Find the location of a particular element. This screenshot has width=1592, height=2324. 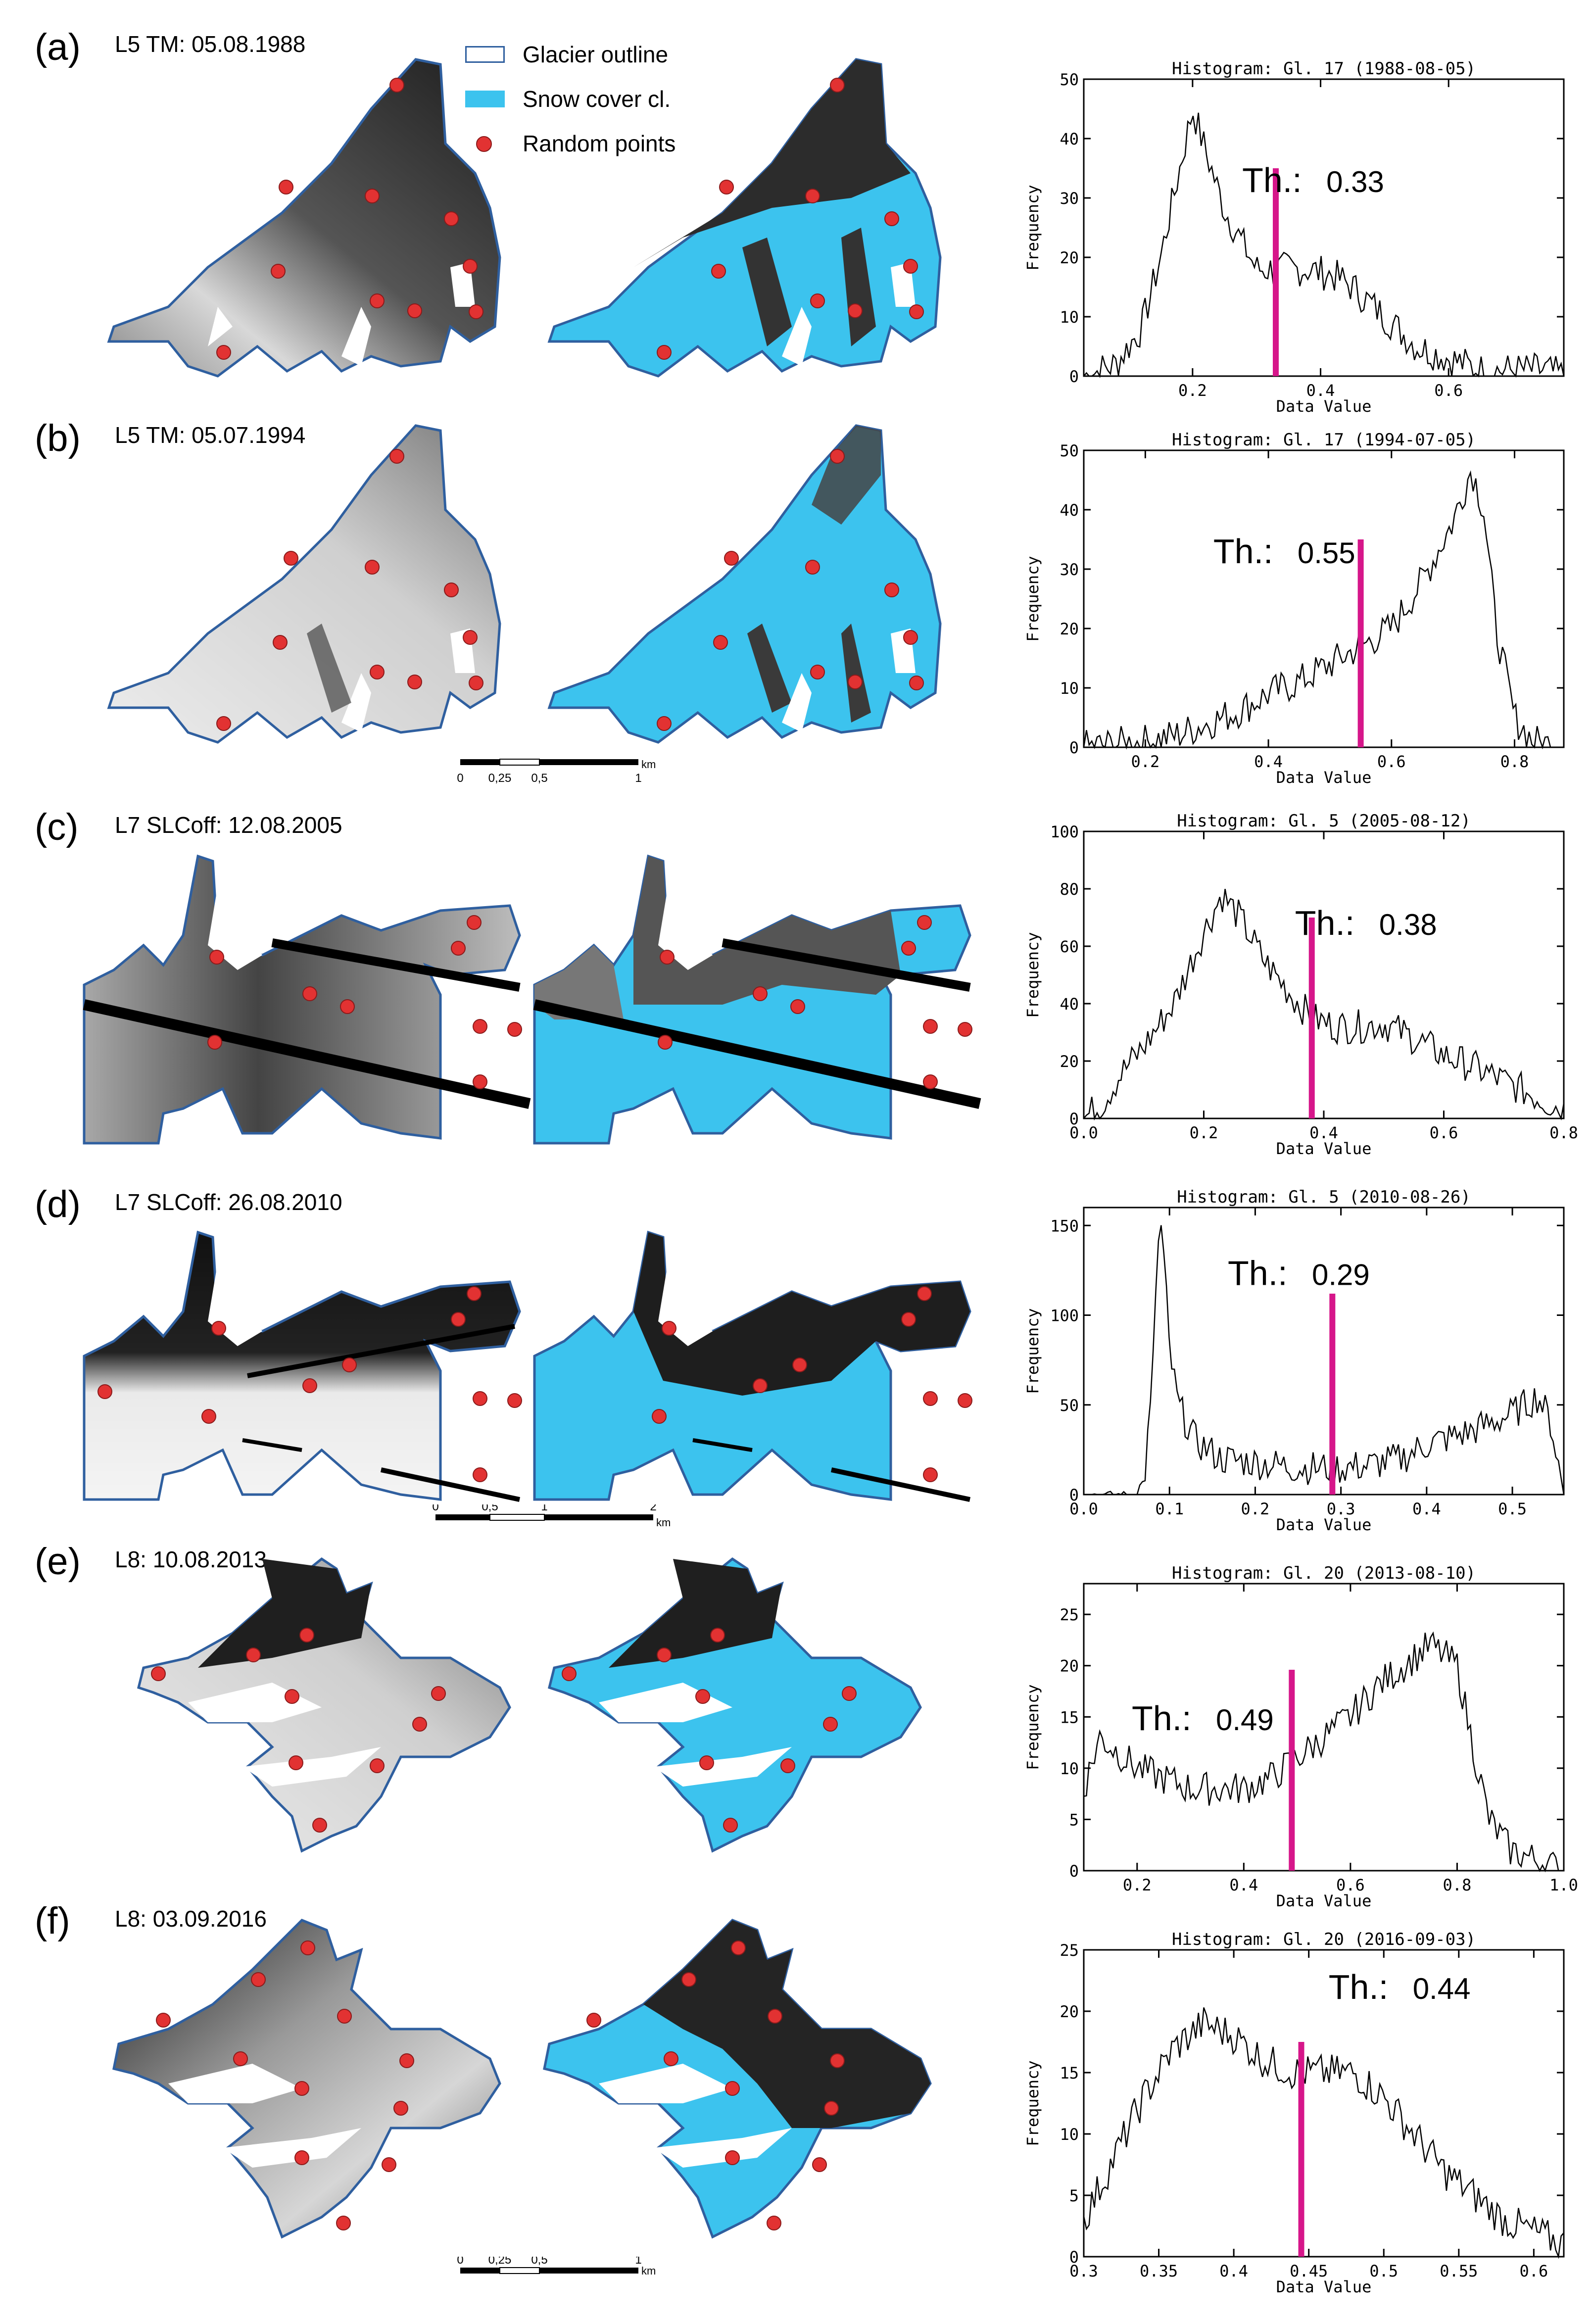

histogram-title: Histogram: Gl. 5 (2005-08-12) is located at coordinates (1324, 821).